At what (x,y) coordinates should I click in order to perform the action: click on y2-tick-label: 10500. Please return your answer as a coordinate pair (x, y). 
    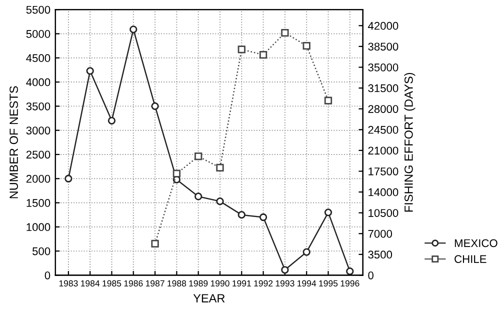
    Looking at the image, I should click on (383, 213).